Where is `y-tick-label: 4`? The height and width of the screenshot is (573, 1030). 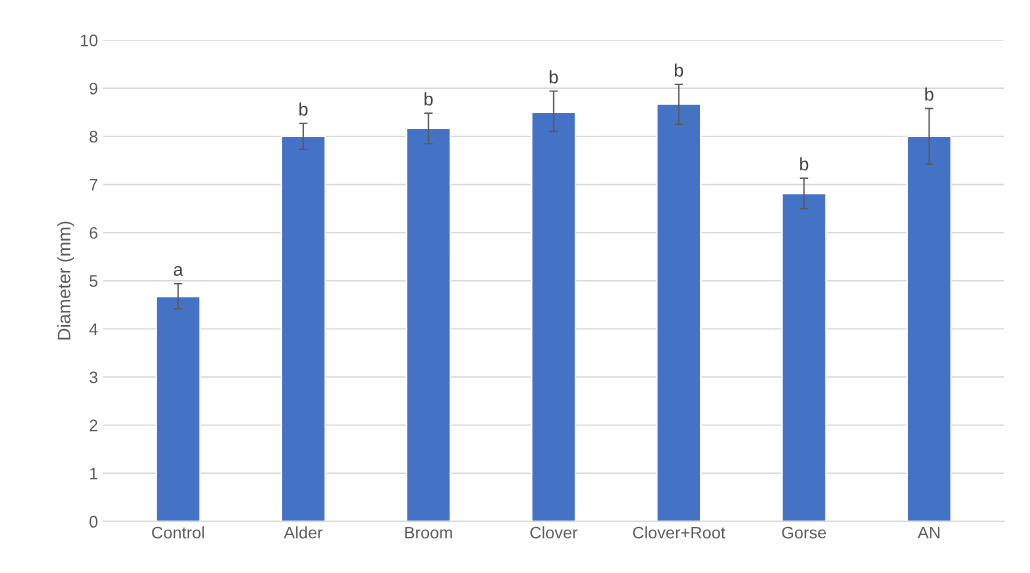
y-tick-label: 4 is located at coordinates (93, 329).